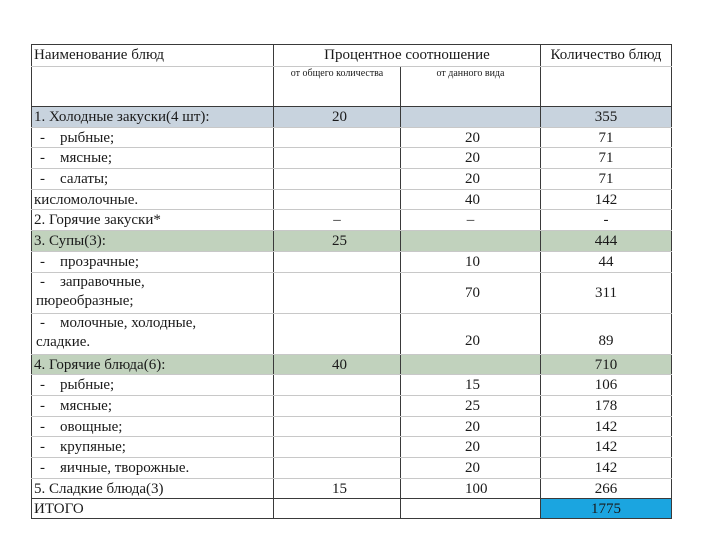 Image resolution: width=720 pixels, height=540 pixels. What do you see at coordinates (152, 467) in the screenshot?
I see `dish-name: - яичные, творожные.` at bounding box center [152, 467].